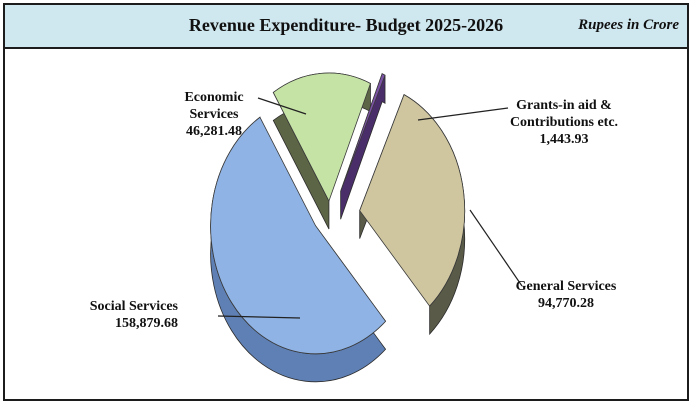 The image size is (696, 406). What do you see at coordinates (214, 131) in the screenshot?
I see `slice-label-line: 46,281.48` at bounding box center [214, 131].